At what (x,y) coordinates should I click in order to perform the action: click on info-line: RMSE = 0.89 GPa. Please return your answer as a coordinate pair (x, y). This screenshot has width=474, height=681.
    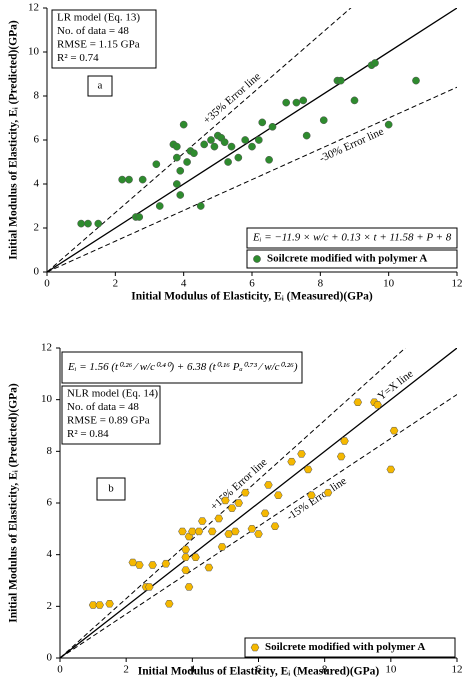
    Looking at the image, I should click on (108, 421).